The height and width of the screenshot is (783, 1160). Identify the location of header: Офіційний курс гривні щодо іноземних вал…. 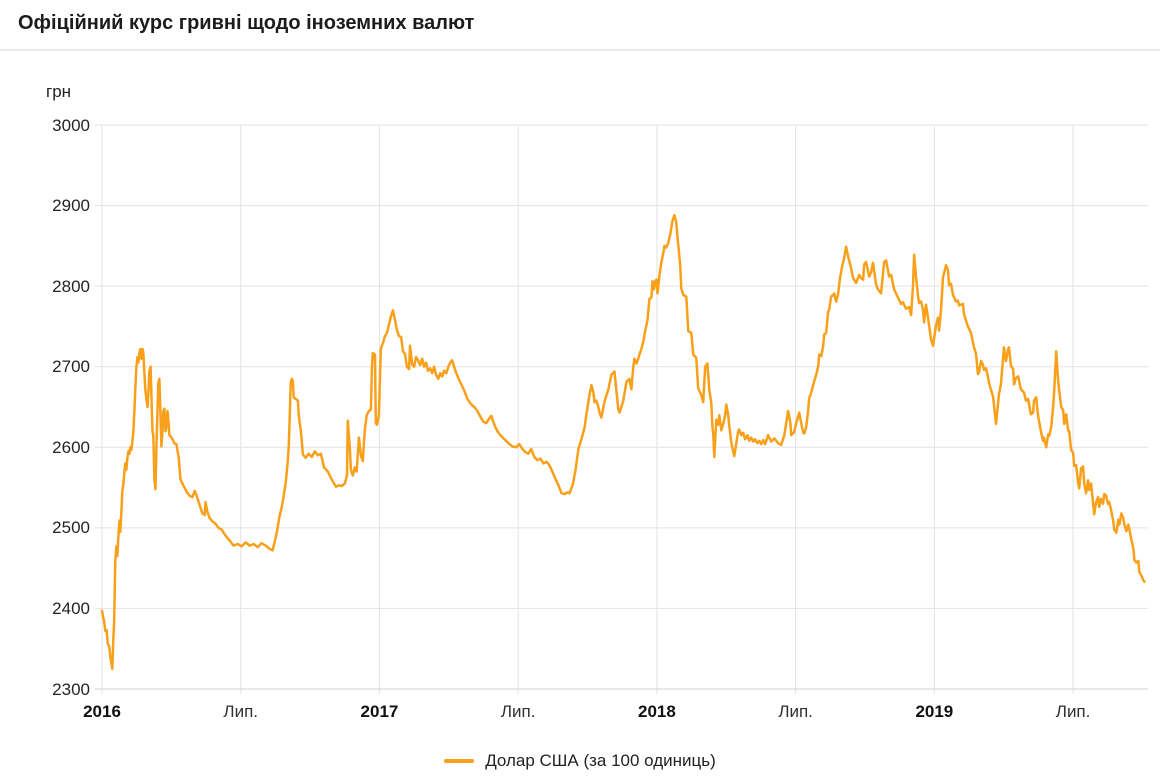
(580, 25).